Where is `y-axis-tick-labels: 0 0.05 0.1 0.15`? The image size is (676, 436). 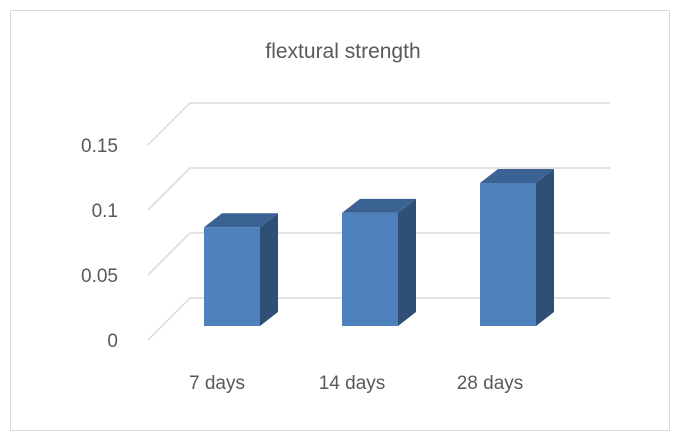 y-axis-tick-labels: 0 0.05 0.1 0.15 is located at coordinates (99, 244).